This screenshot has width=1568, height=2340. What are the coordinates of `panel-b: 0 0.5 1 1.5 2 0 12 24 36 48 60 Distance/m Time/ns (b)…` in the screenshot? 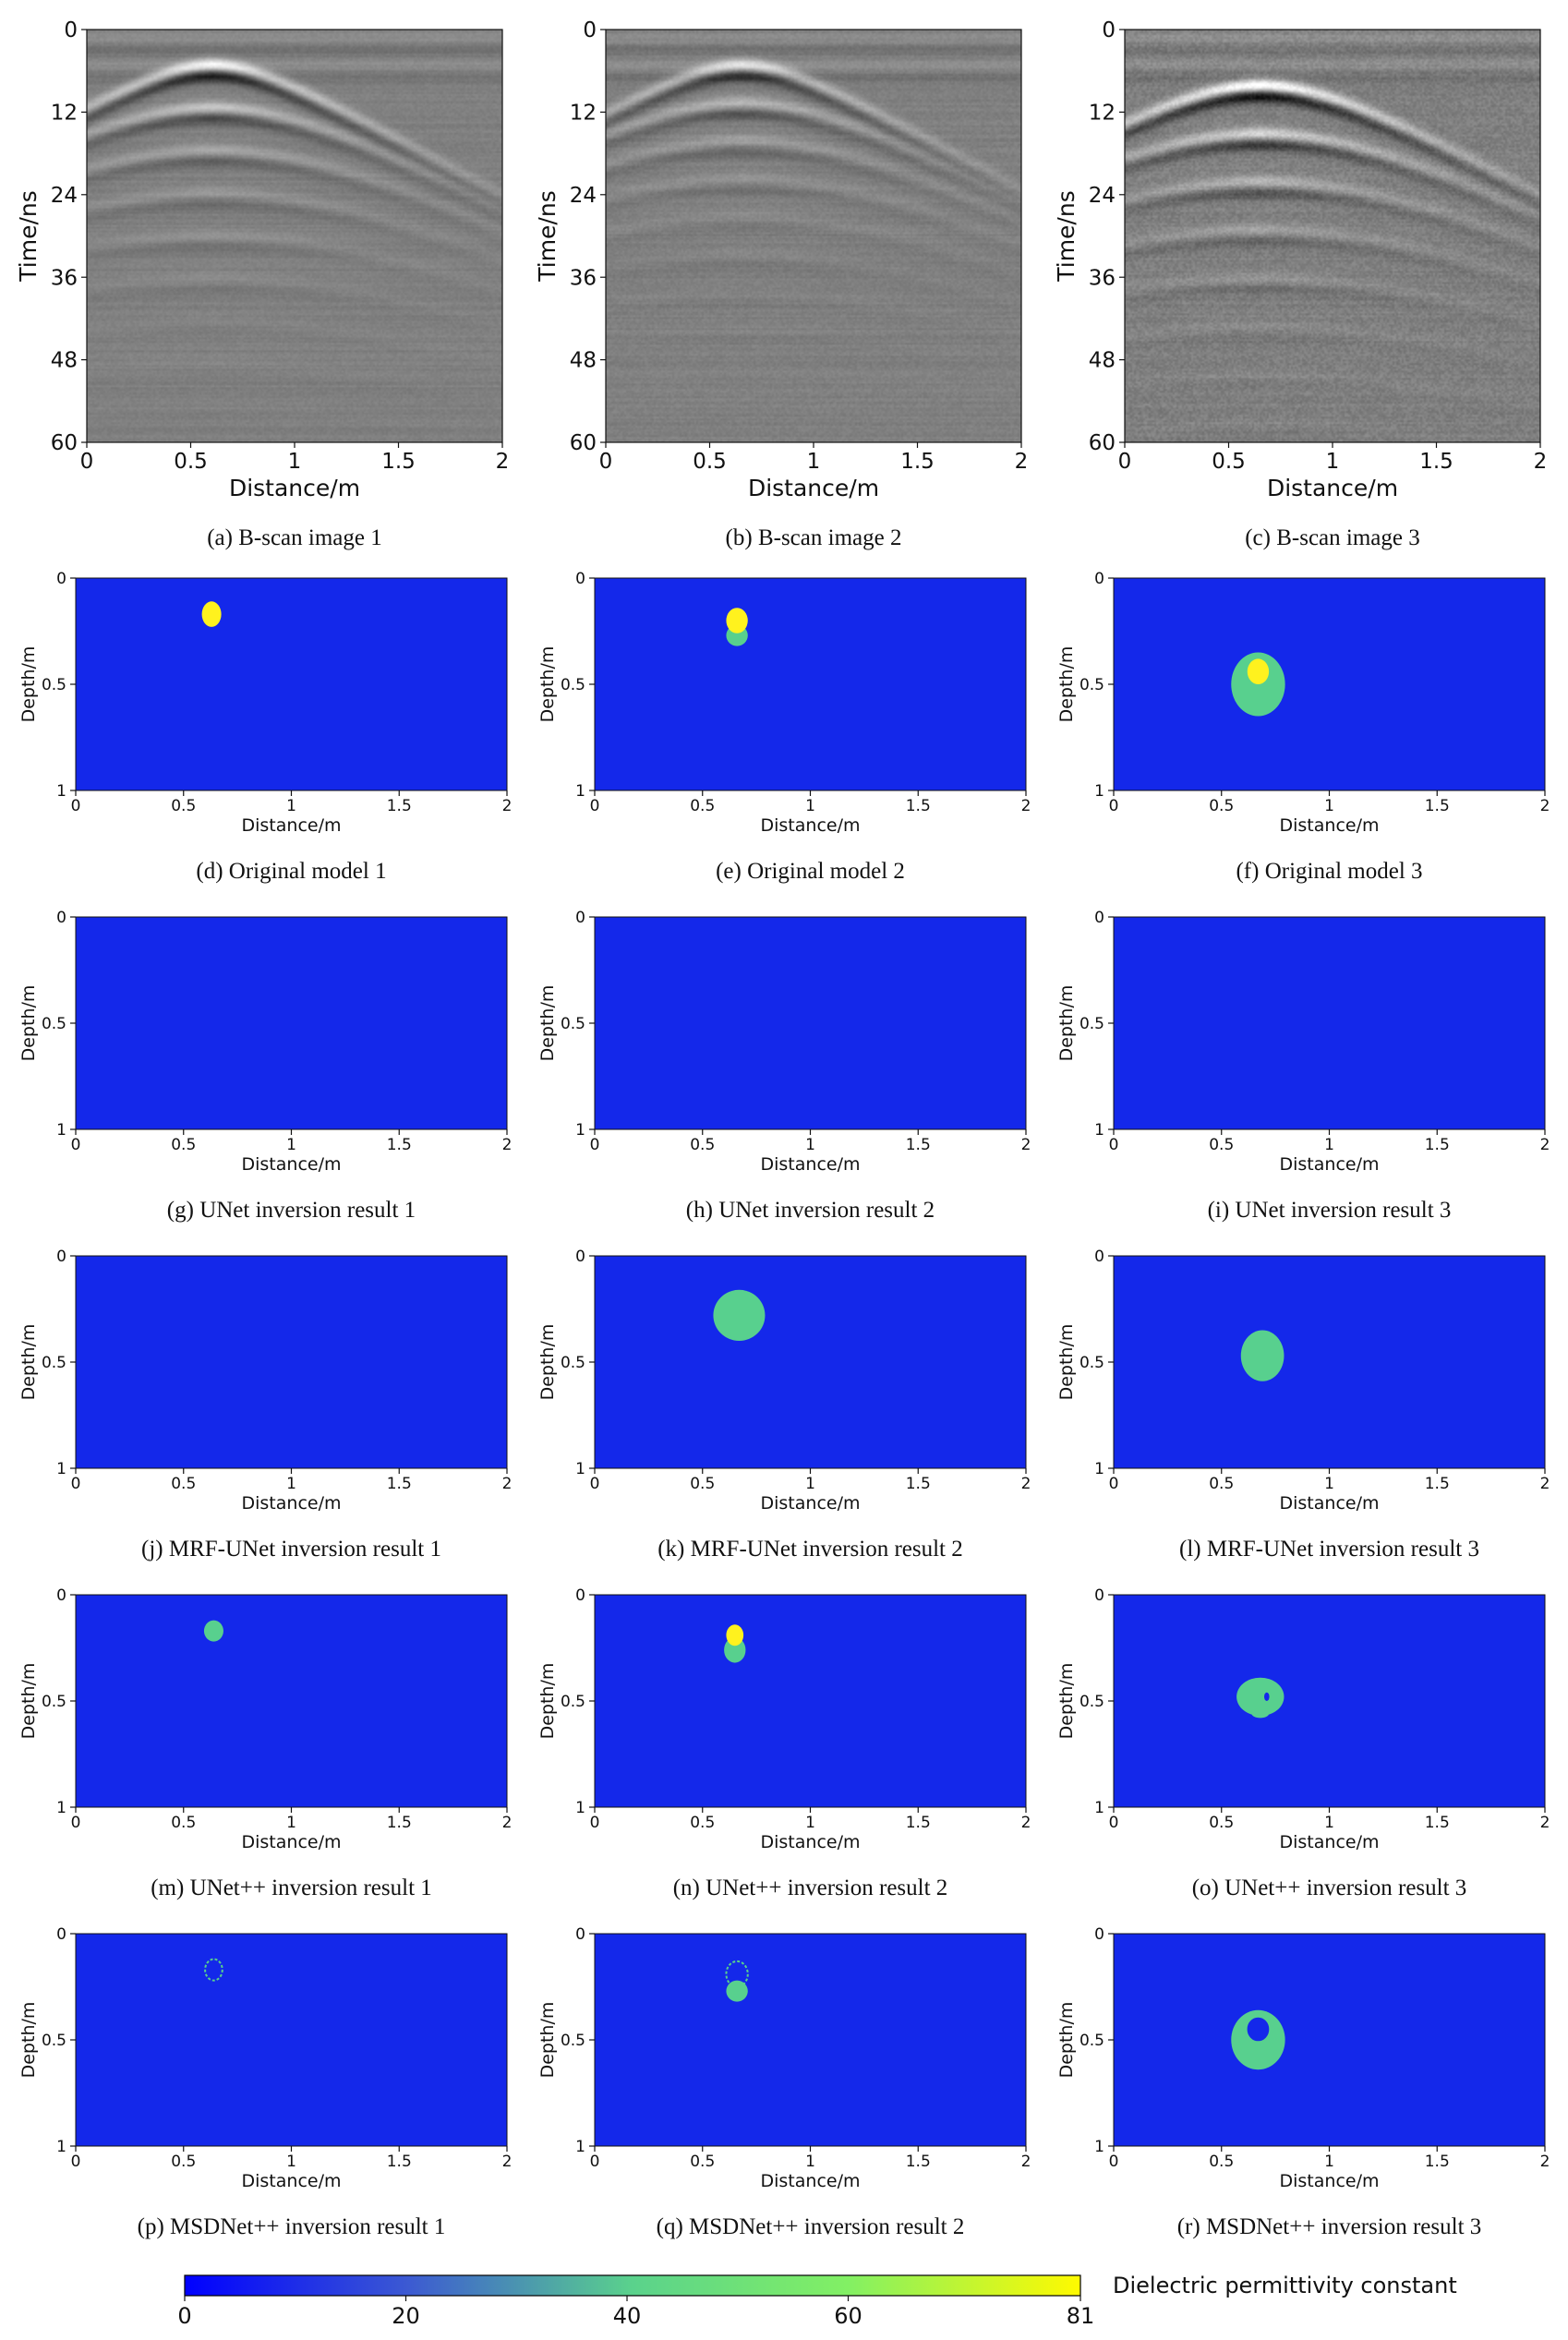 It's located at (781, 284).